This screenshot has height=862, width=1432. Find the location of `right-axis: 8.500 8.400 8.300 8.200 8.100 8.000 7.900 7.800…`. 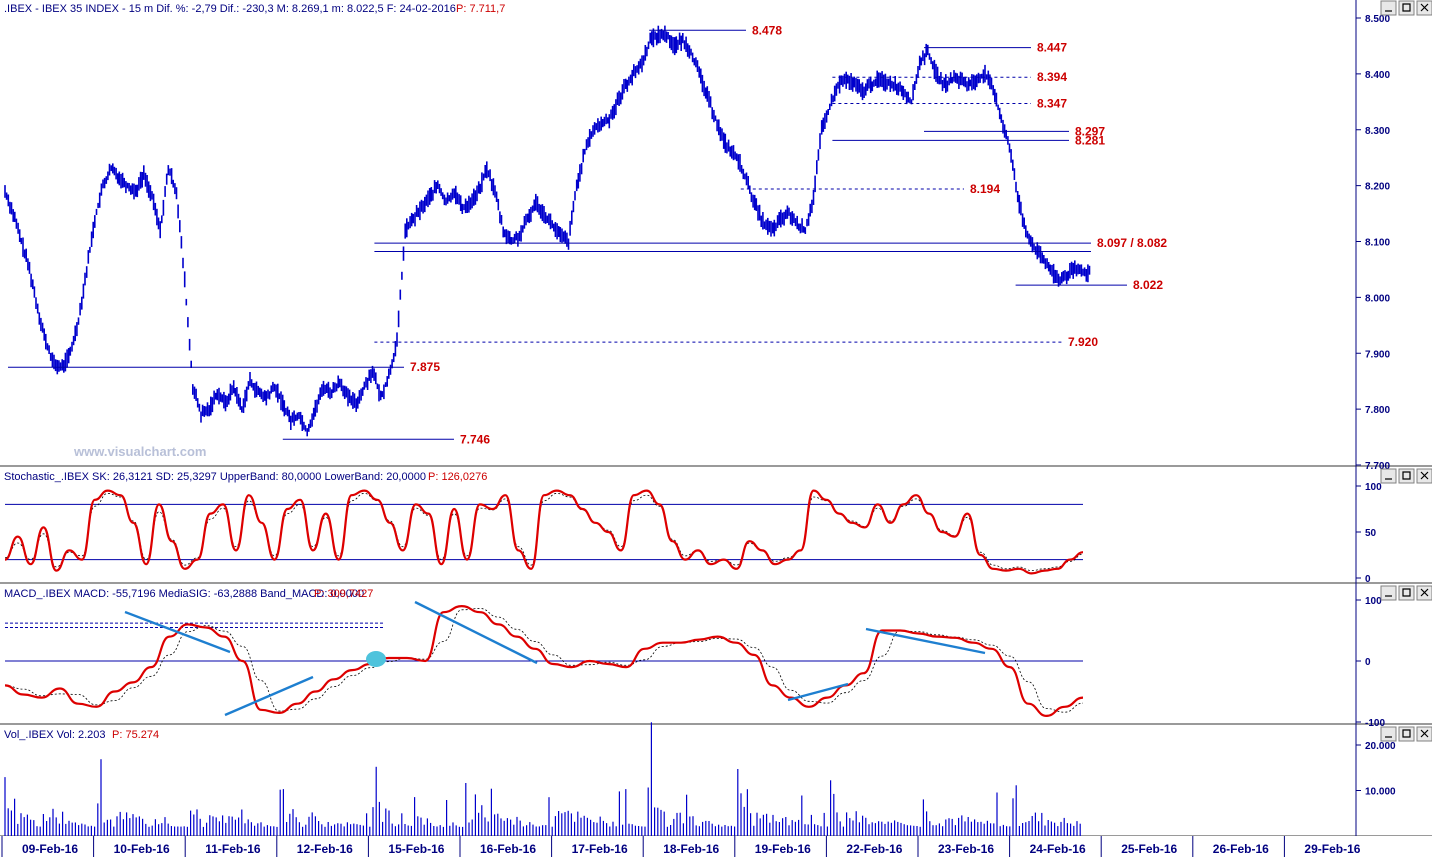

right-axis: 8.500 8.400 8.300 8.200 8.100 8.000 7.900 7.800… is located at coordinates (1376, 406).